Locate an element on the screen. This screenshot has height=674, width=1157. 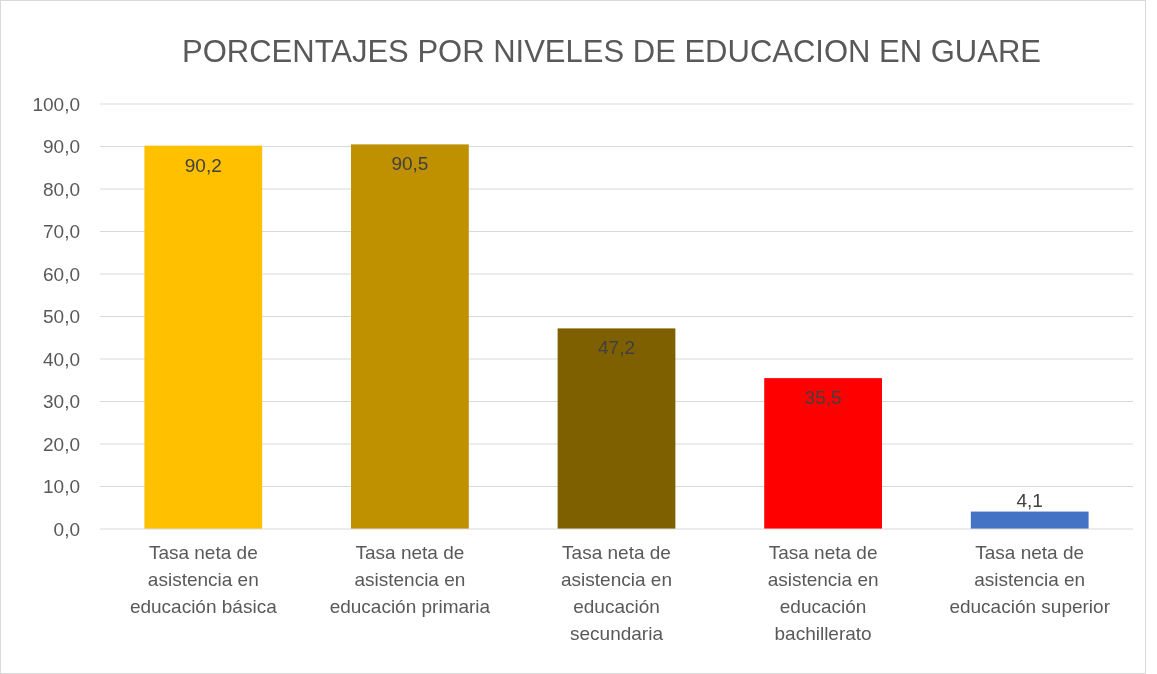
data-label: 47,2 is located at coordinates (616, 348).